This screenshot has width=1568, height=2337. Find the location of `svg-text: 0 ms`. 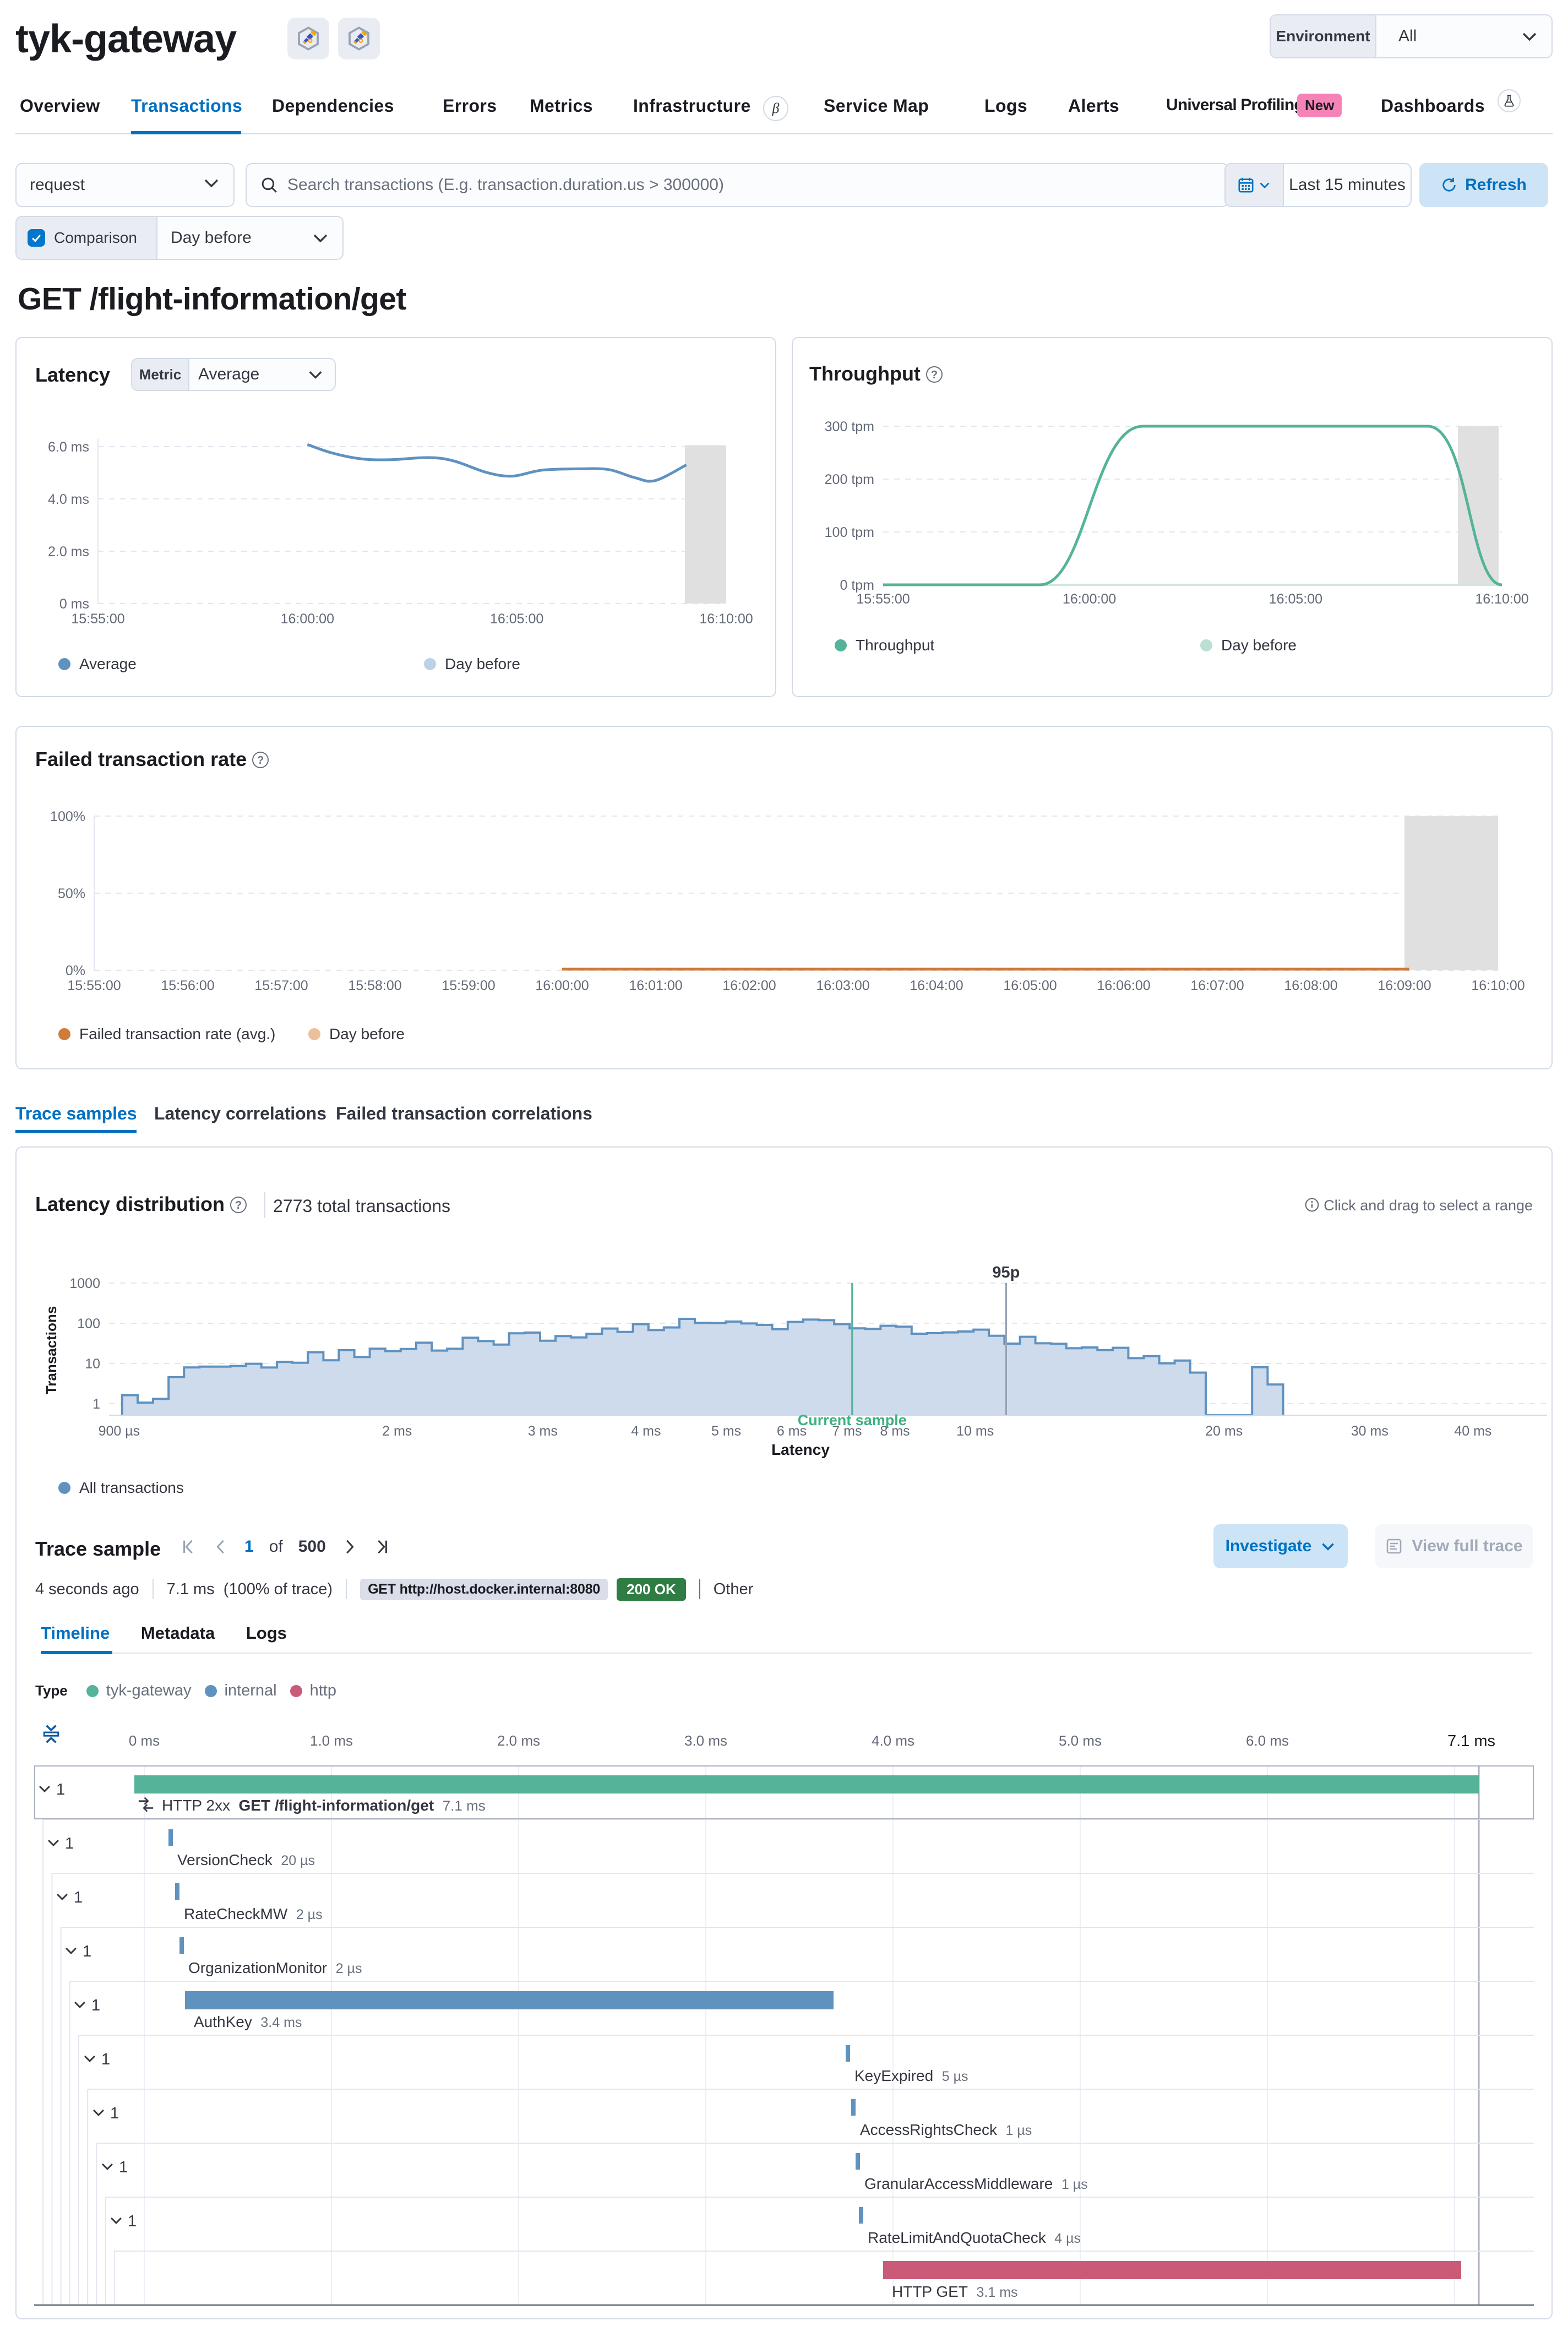

svg-text: 0 ms is located at coordinates (74, 604).